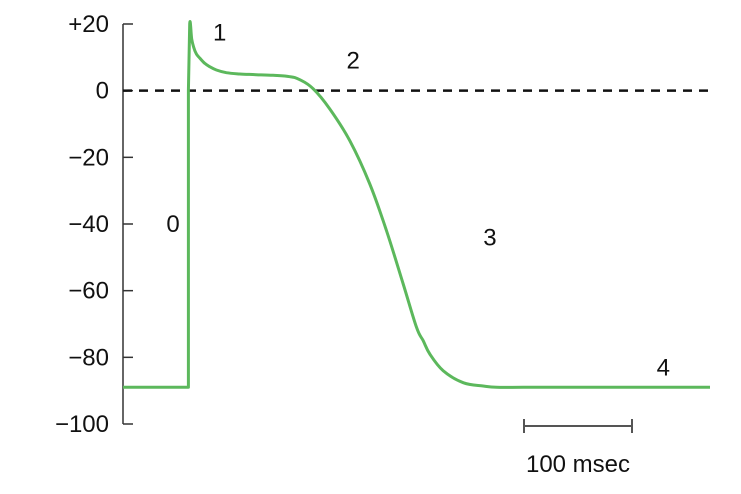 The height and width of the screenshot is (494, 741). What do you see at coordinates (88, 224) in the screenshot?
I see `y-tick-label: −40` at bounding box center [88, 224].